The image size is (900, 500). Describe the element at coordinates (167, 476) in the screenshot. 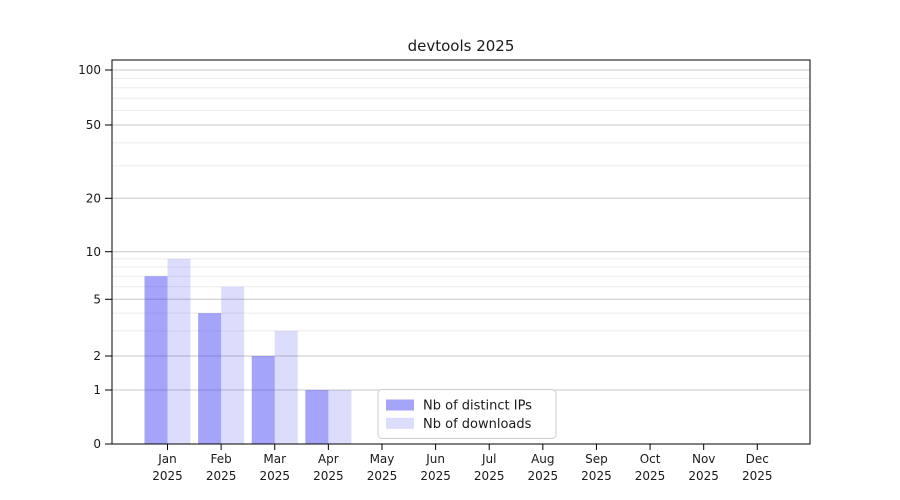

I see `x-tick-label-year-jan: 2025` at that location.